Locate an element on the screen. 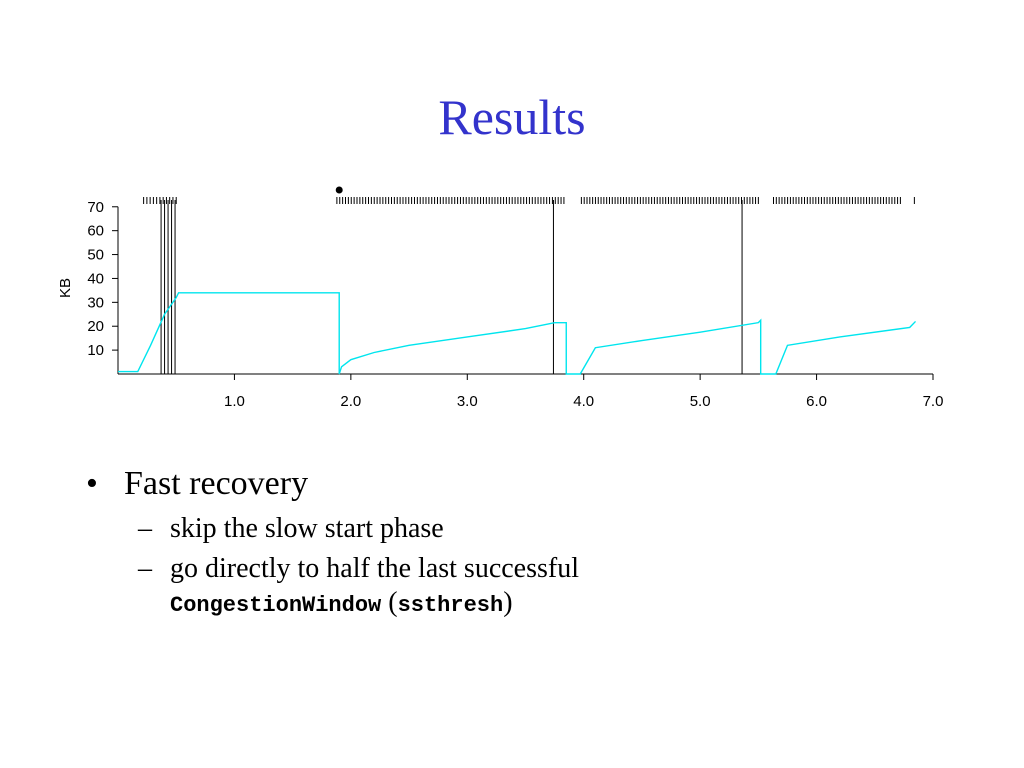 This screenshot has width=1024, height=768. chart-series is located at coordinates (517, 333).